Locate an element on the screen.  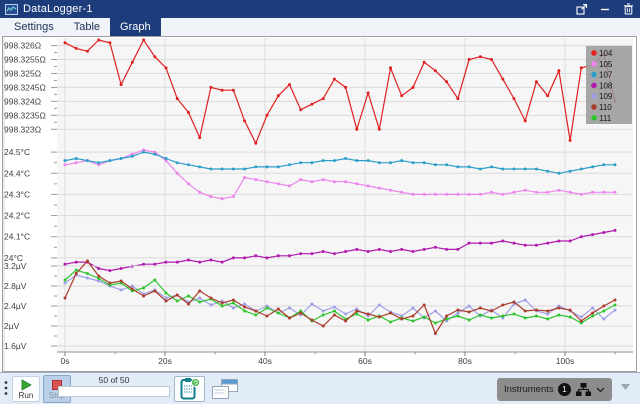
y-tick-label: 24.5°C is located at coordinates (17, 152).